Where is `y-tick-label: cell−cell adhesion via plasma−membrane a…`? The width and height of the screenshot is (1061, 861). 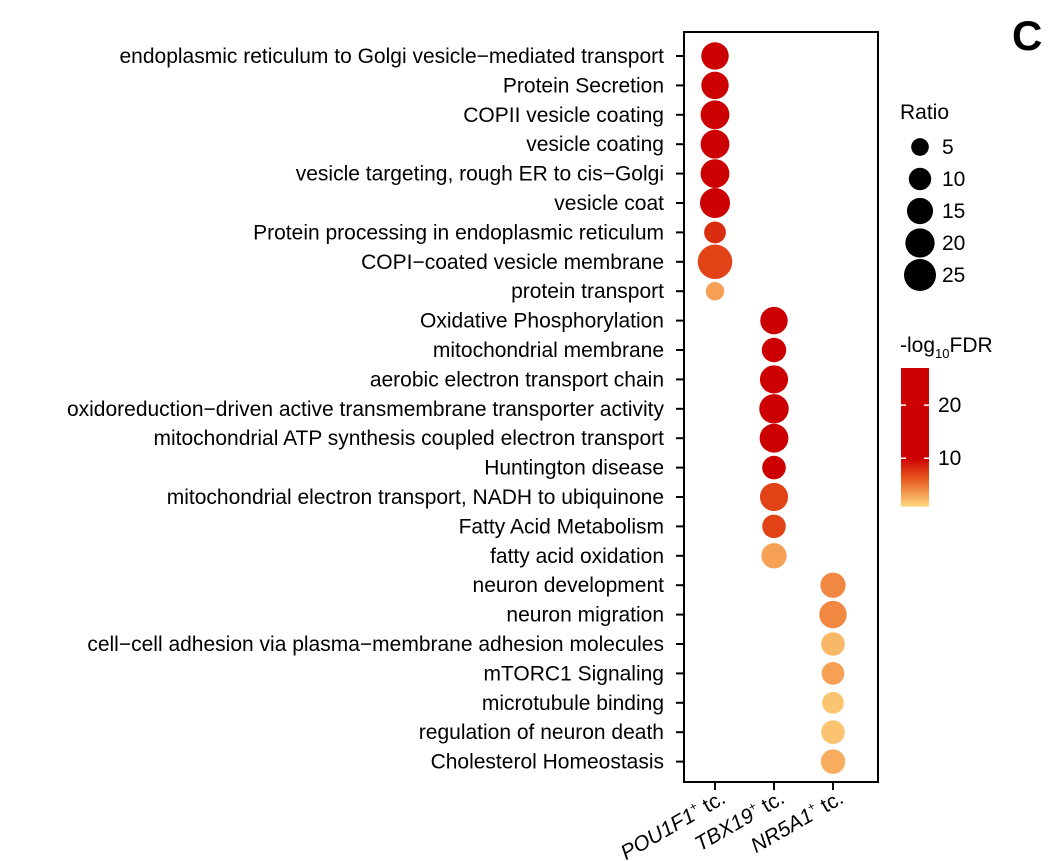 y-tick-label: cell−cell adhesion via plasma−membrane a… is located at coordinates (375, 644).